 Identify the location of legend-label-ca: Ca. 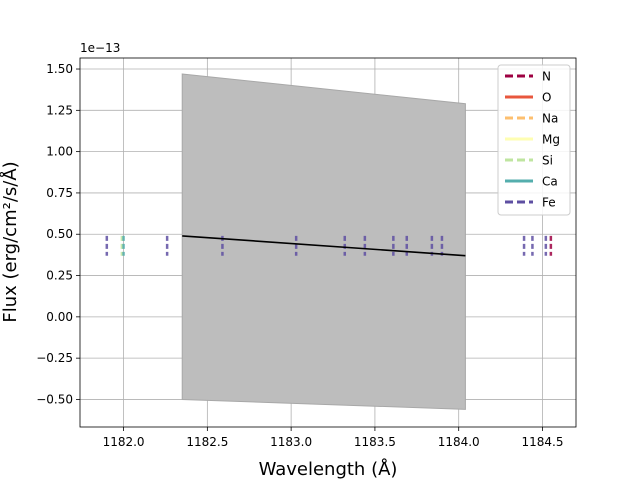
(550, 182).